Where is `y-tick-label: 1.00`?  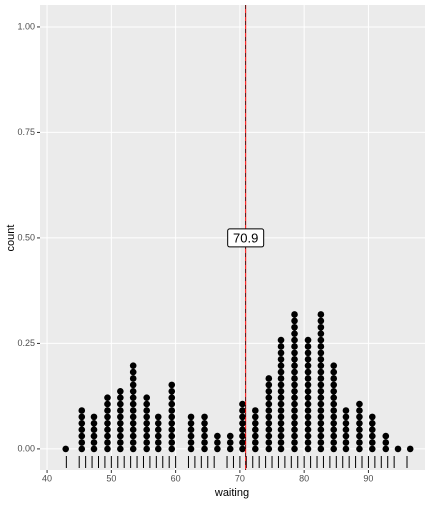 y-tick-label: 1.00 is located at coordinates (26, 26).